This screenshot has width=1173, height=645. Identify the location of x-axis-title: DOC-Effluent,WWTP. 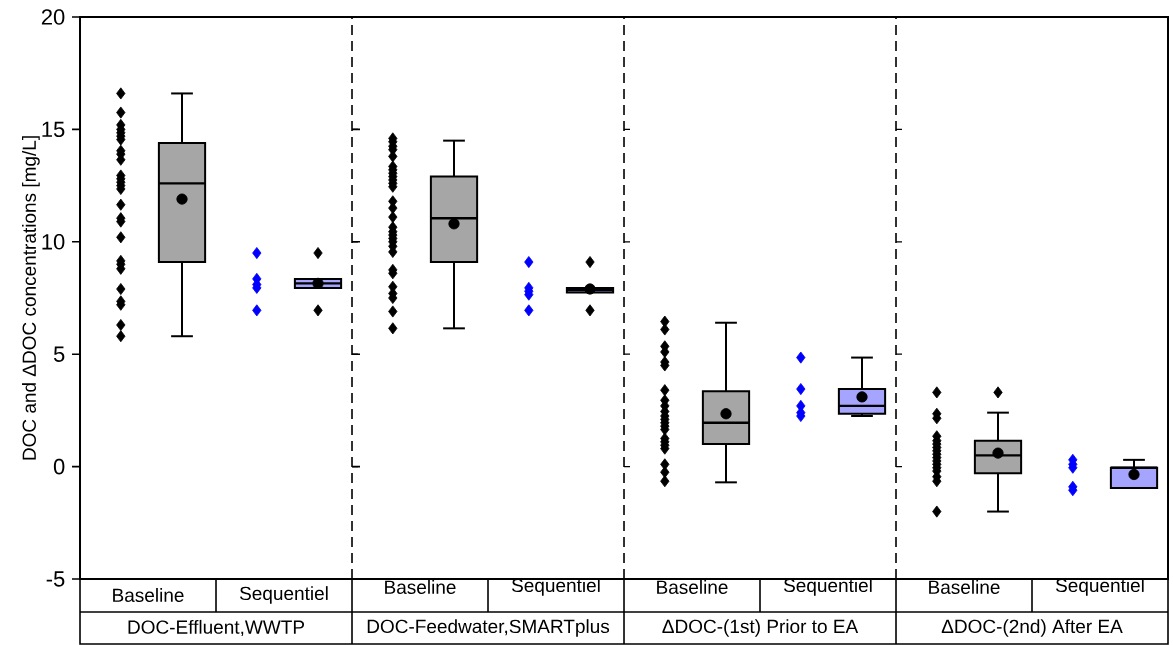
(216, 628).